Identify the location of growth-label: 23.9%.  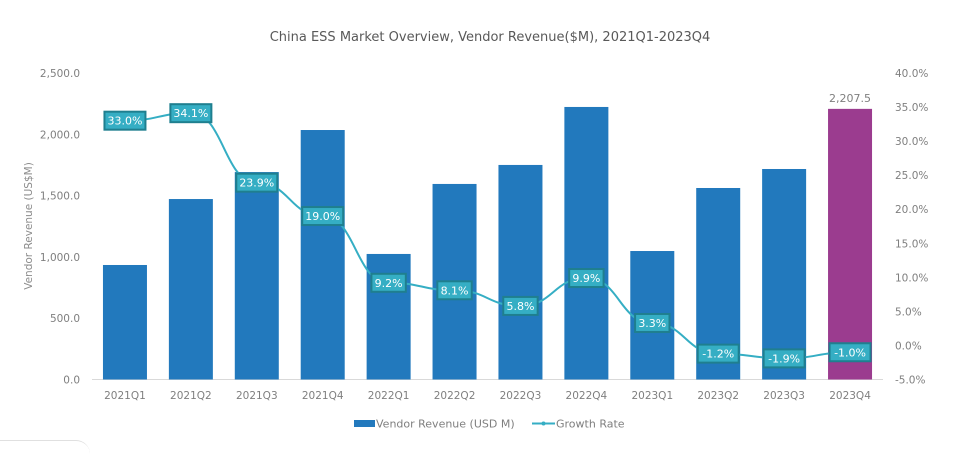
(256, 183).